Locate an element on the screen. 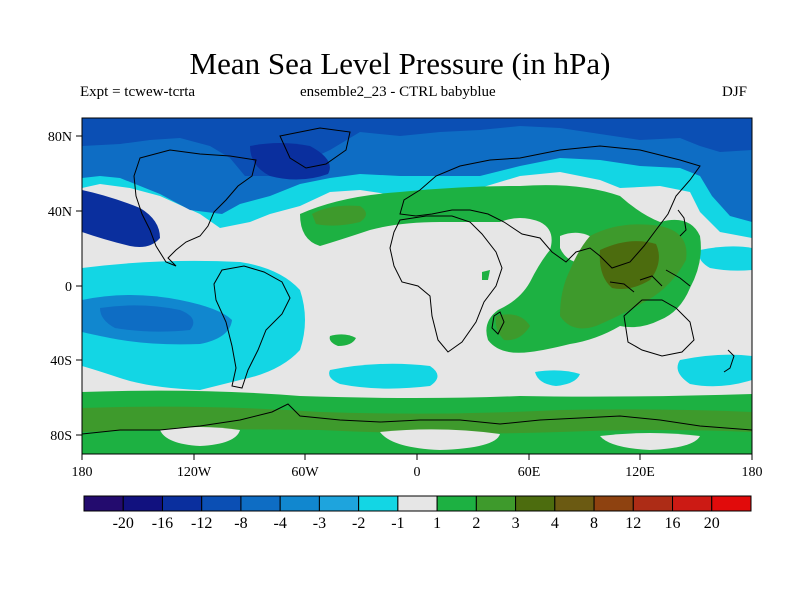 Image resolution: width=800 pixels, height=600 pixels. colorbar-label: -4 is located at coordinates (280, 523).